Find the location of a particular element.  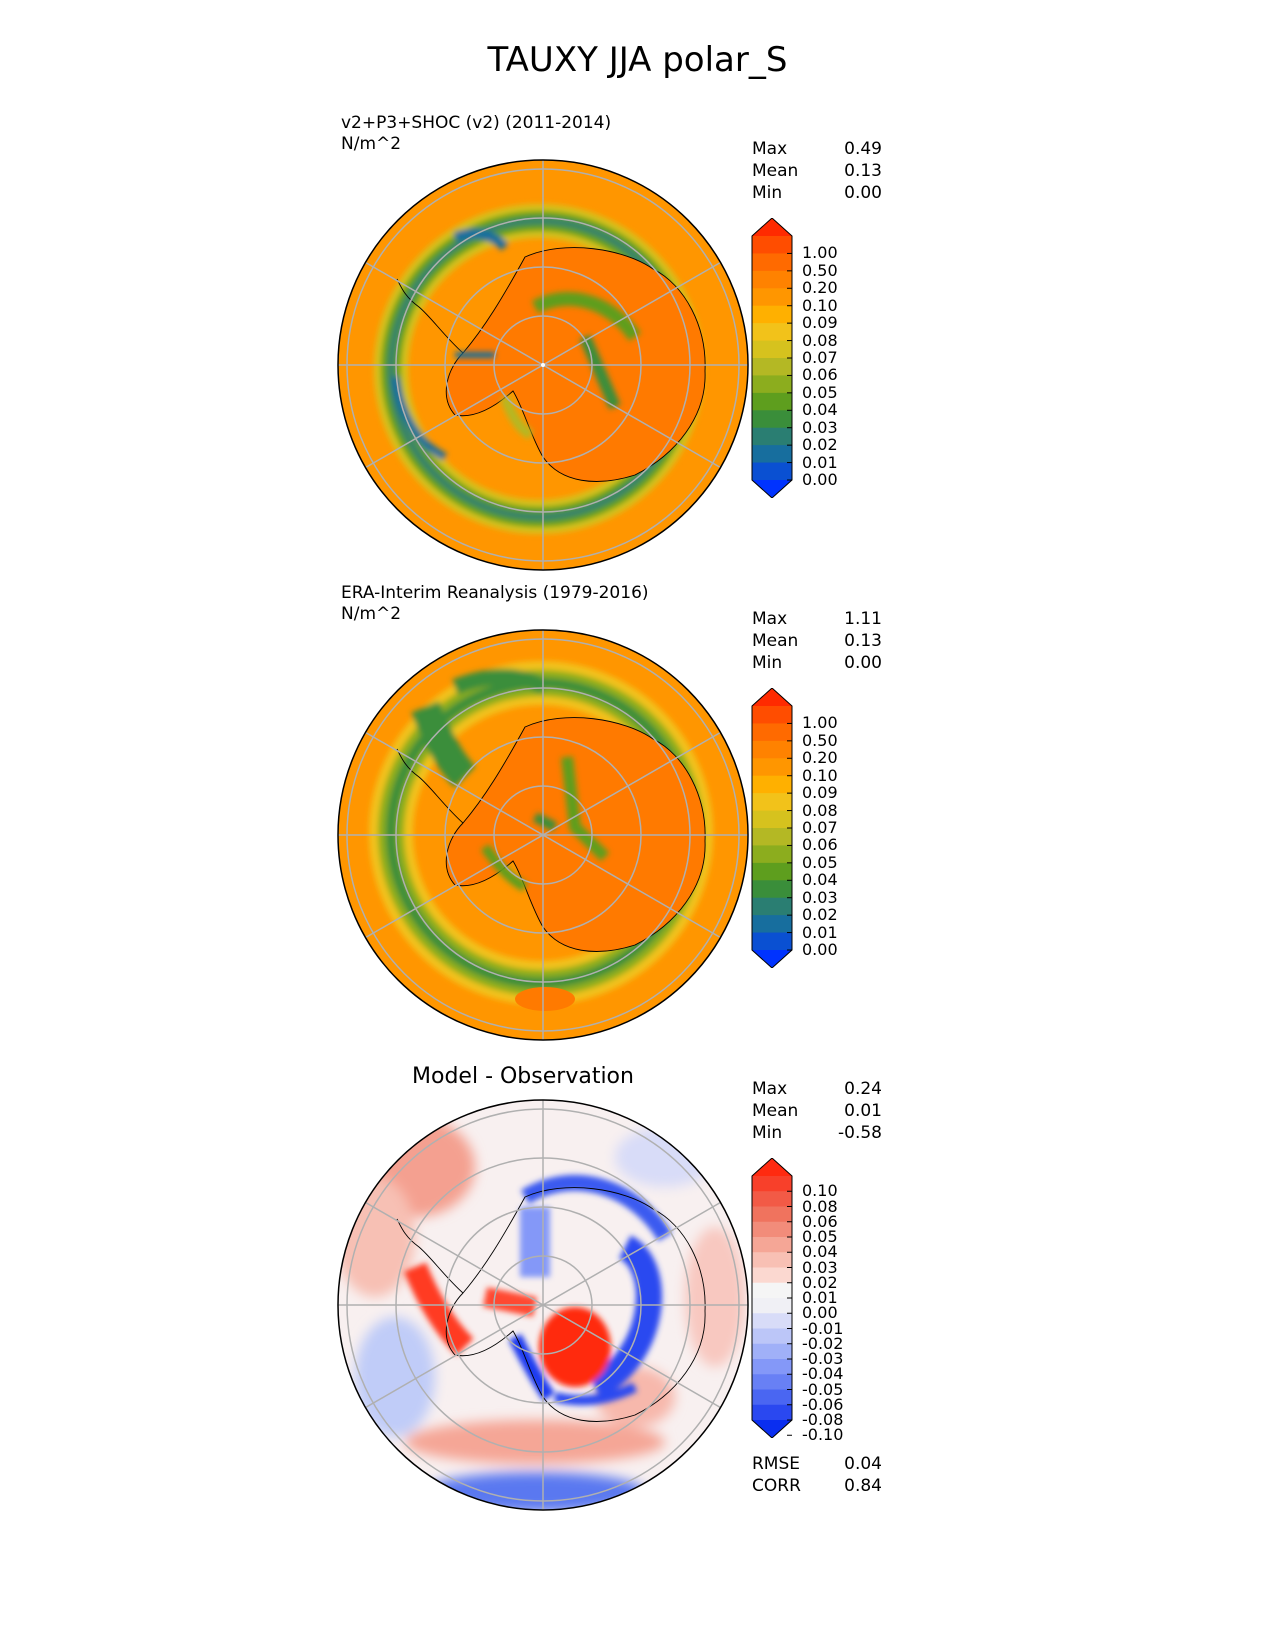

panel-2-title: ERA-Interim Reanalysis (1979-2016) is located at coordinates (495, 593).